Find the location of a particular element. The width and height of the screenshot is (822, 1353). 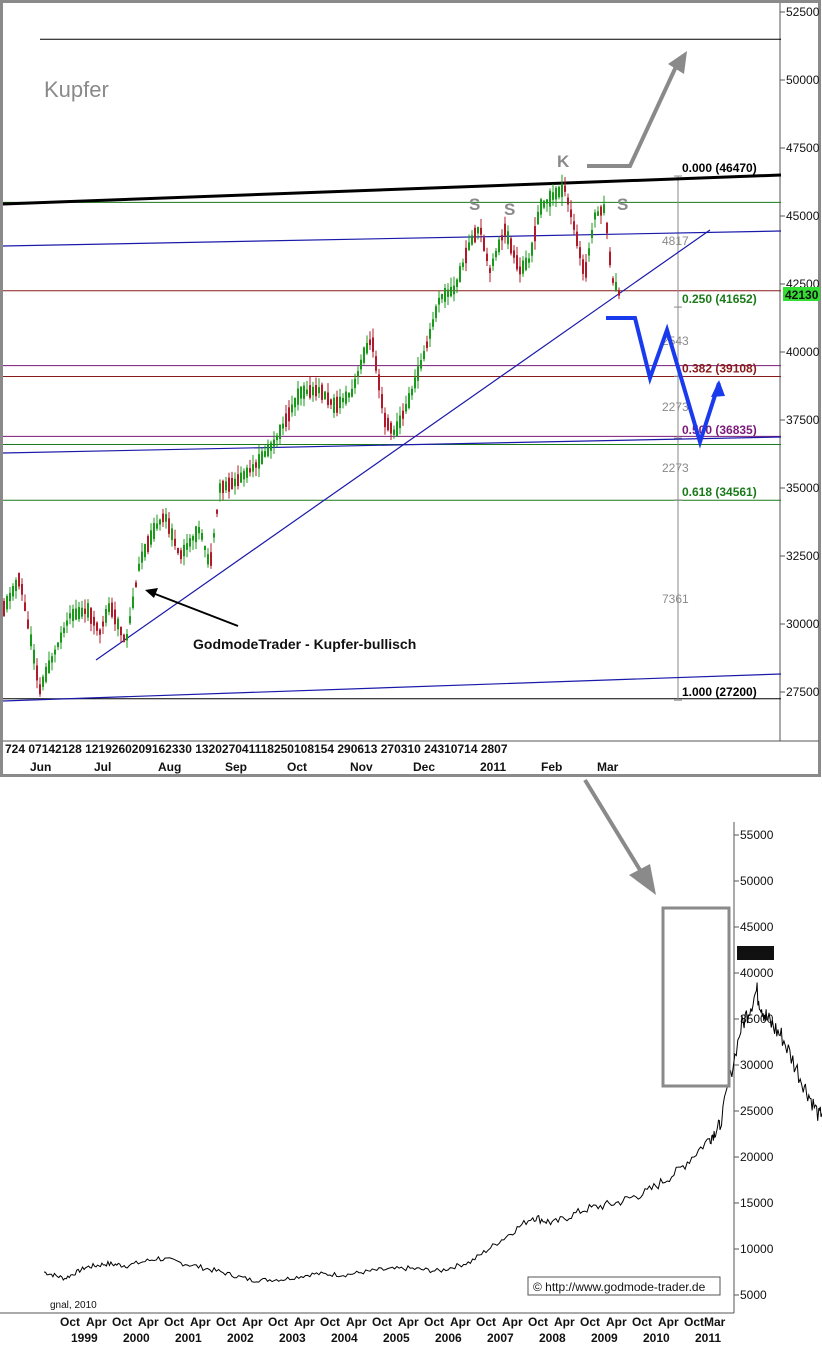

x-month-label: Mar is located at coordinates (608, 767).